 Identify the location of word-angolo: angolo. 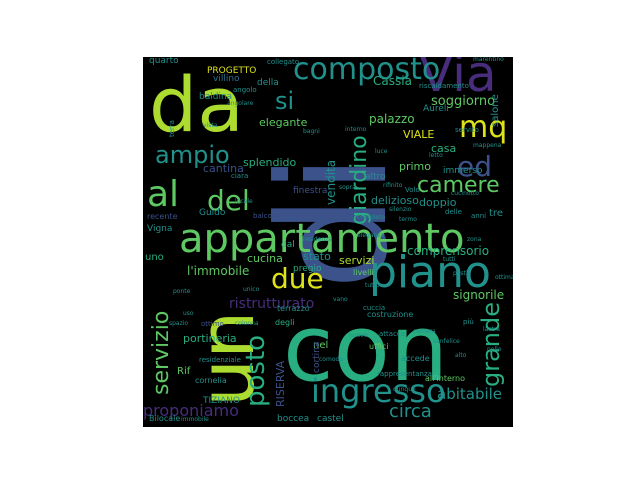
(245, 90).